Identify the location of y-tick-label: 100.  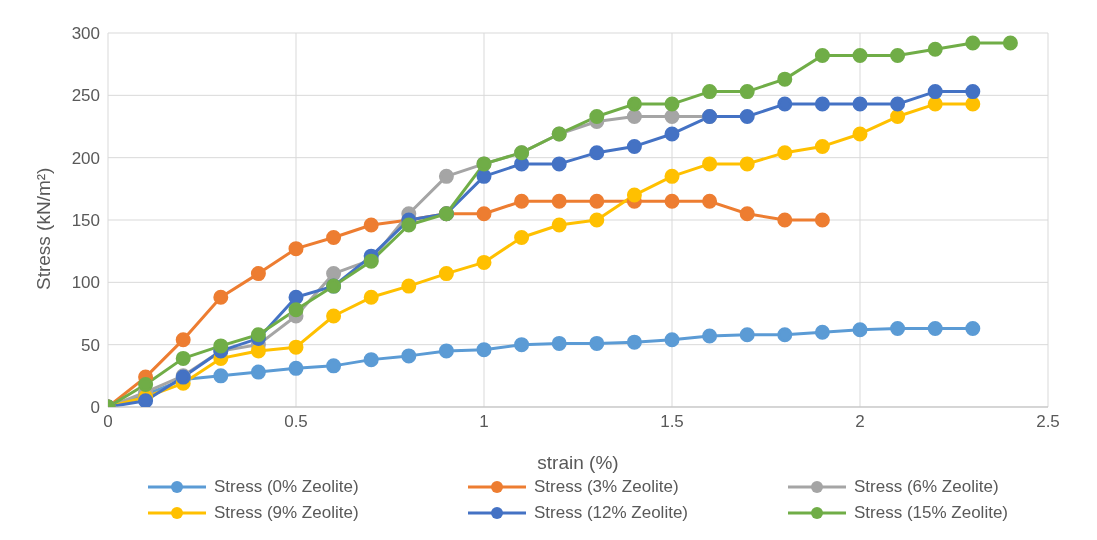
(85, 283).